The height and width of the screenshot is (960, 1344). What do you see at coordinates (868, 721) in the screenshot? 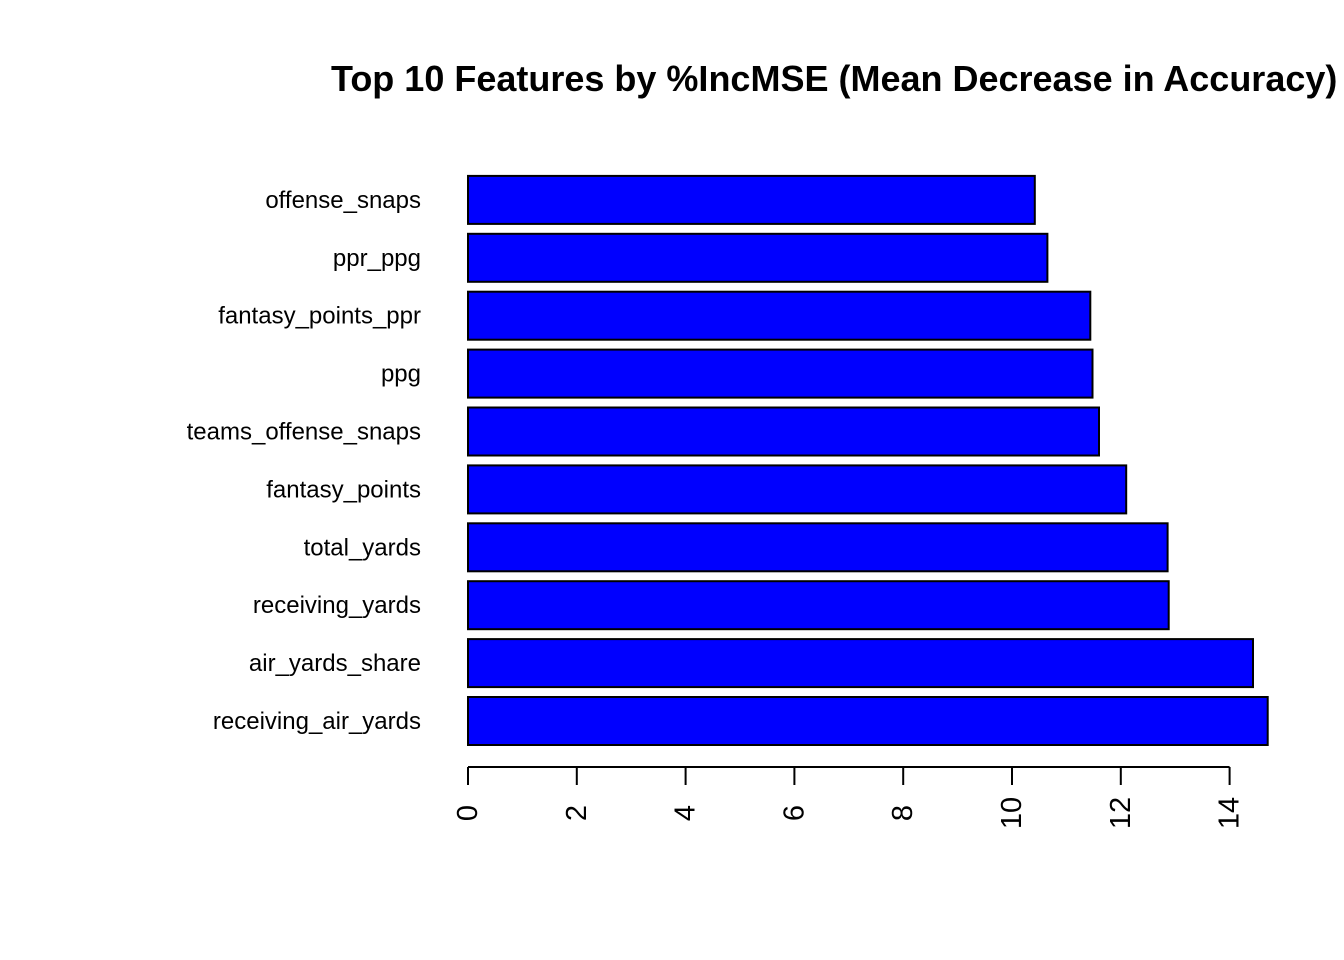
I see `bar-receiving-air-yards` at bounding box center [868, 721].